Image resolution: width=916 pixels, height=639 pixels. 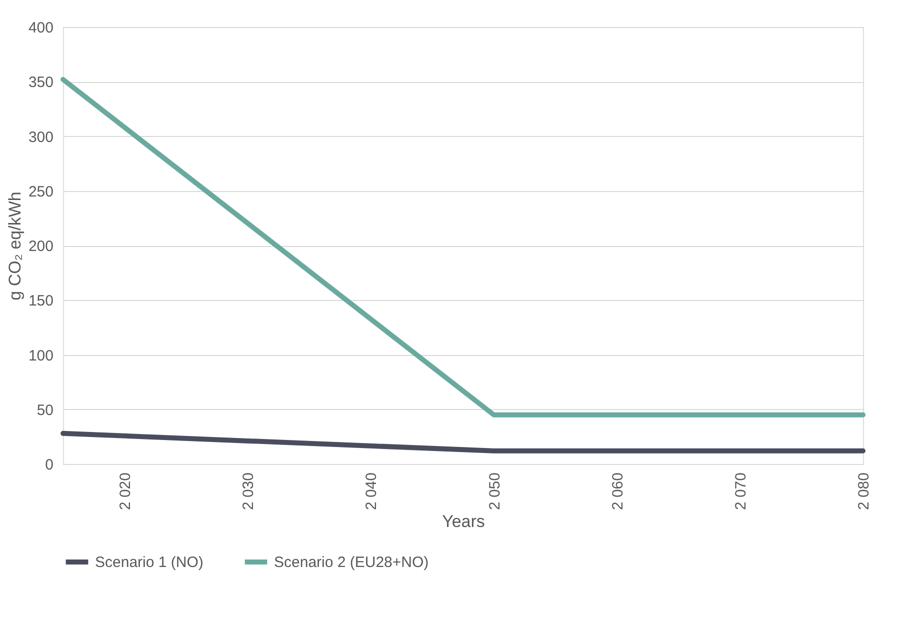 What do you see at coordinates (14, 246) in the screenshot?
I see `y-axis-title: g CO₂ eq/kWh` at bounding box center [14, 246].